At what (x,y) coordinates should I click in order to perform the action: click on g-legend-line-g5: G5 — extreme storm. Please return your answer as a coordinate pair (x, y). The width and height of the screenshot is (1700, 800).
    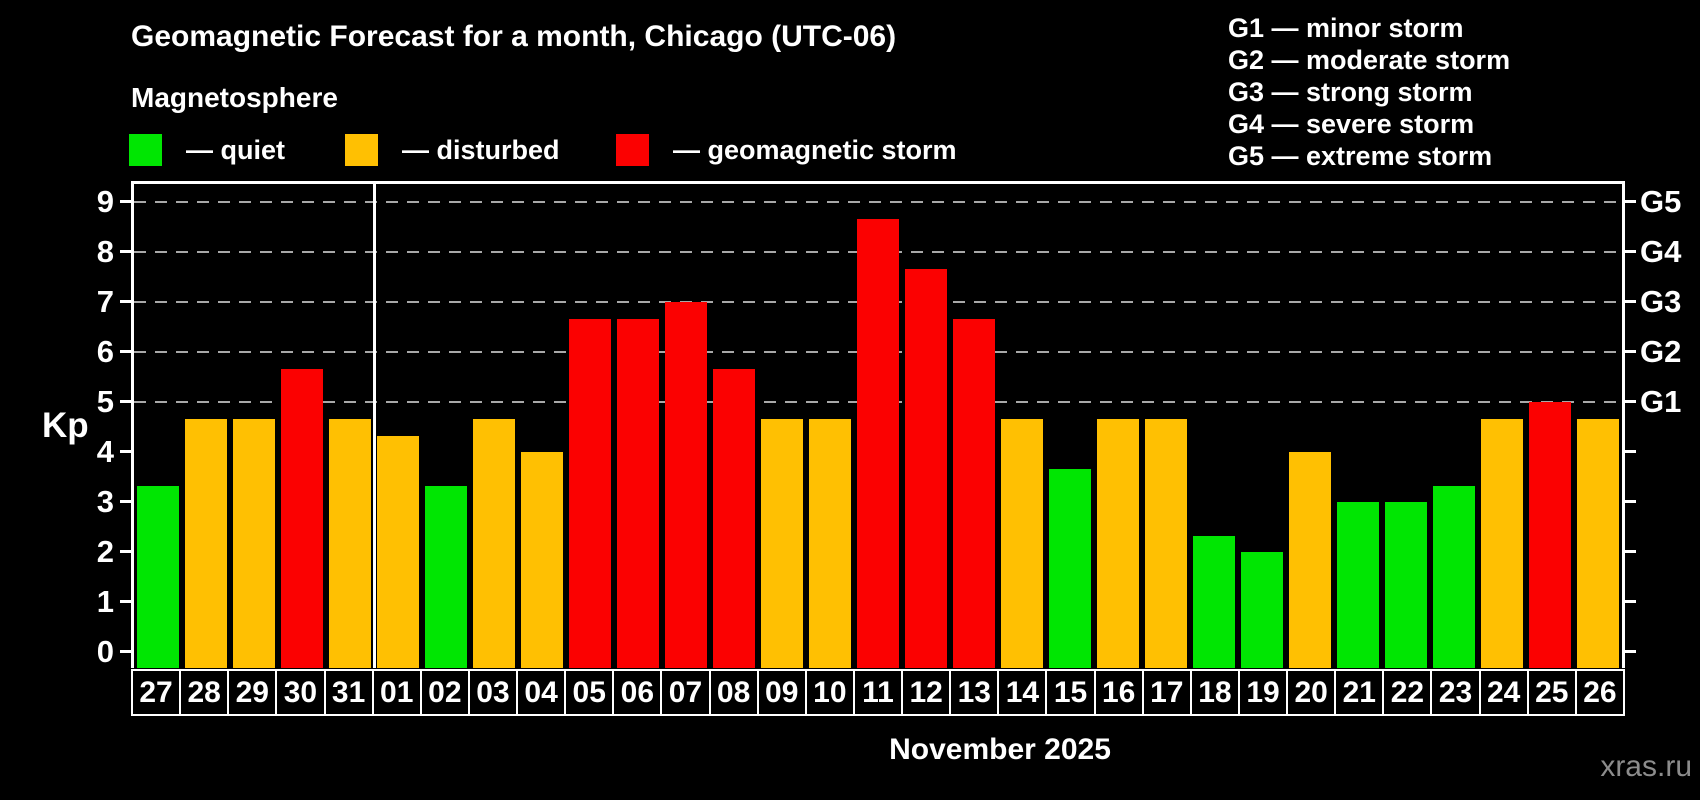
    Looking at the image, I should click on (1360, 156).